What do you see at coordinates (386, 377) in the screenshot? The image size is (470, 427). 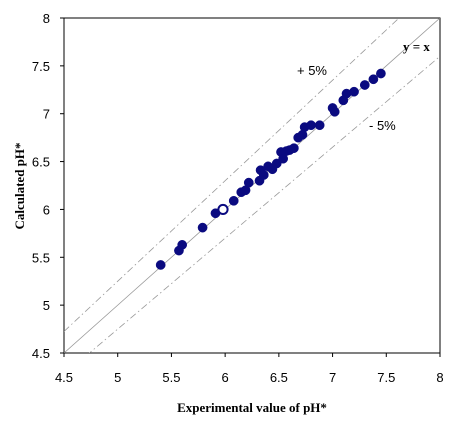 I see `x-tick-label: 7.5` at bounding box center [386, 377].